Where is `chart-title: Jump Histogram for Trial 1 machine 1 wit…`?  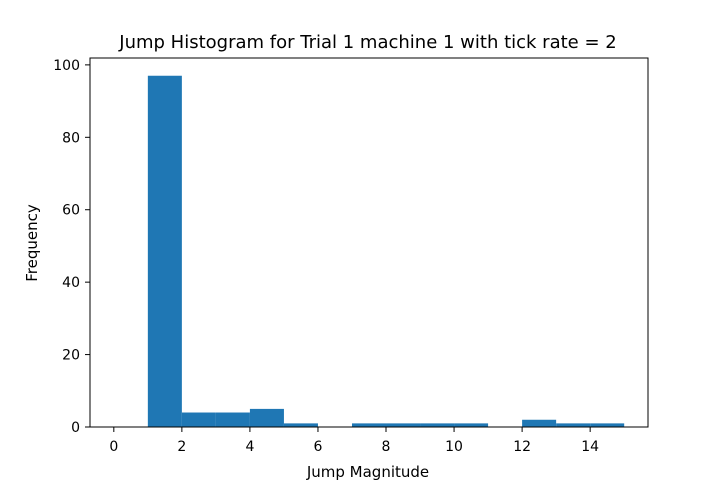 chart-title: Jump Histogram for Trial 1 machine 1 wit… is located at coordinates (367, 42).